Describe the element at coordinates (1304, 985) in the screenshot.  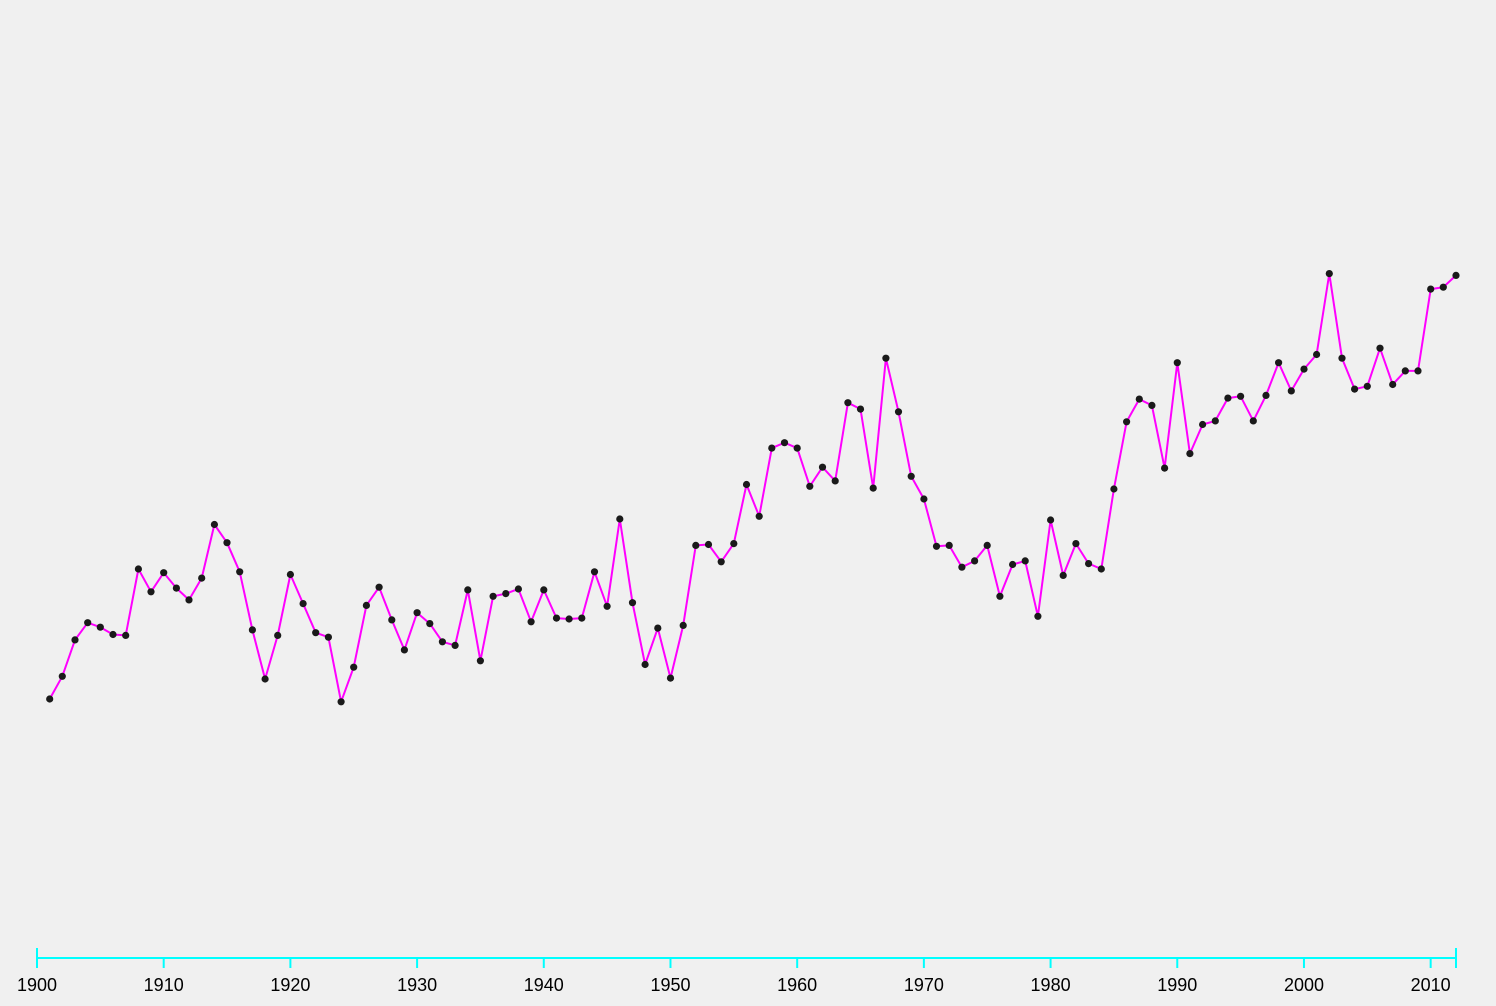
I see `x-tick-label: 2000` at that location.